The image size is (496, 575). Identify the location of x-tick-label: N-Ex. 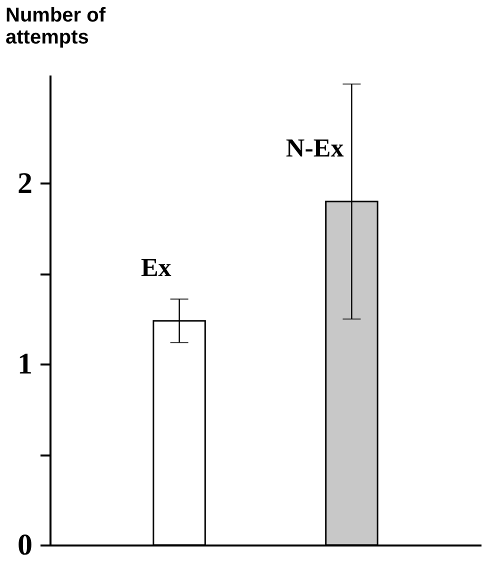
(315, 148).